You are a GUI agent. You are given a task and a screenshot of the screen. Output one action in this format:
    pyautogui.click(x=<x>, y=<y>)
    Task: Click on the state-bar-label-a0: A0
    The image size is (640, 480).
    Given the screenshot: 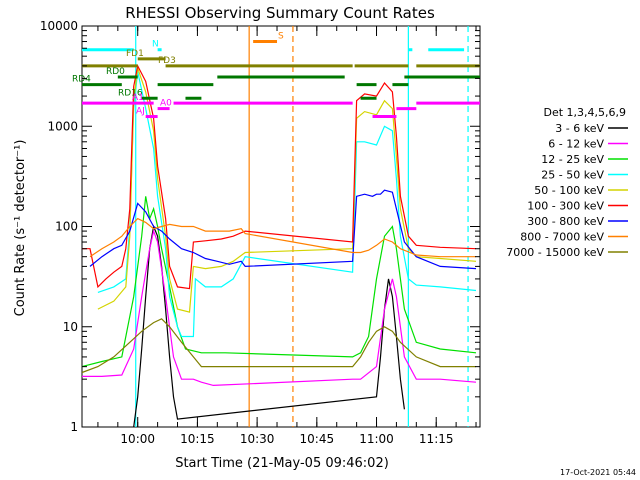 What is the action you would take?
    pyautogui.click(x=166, y=104)
    